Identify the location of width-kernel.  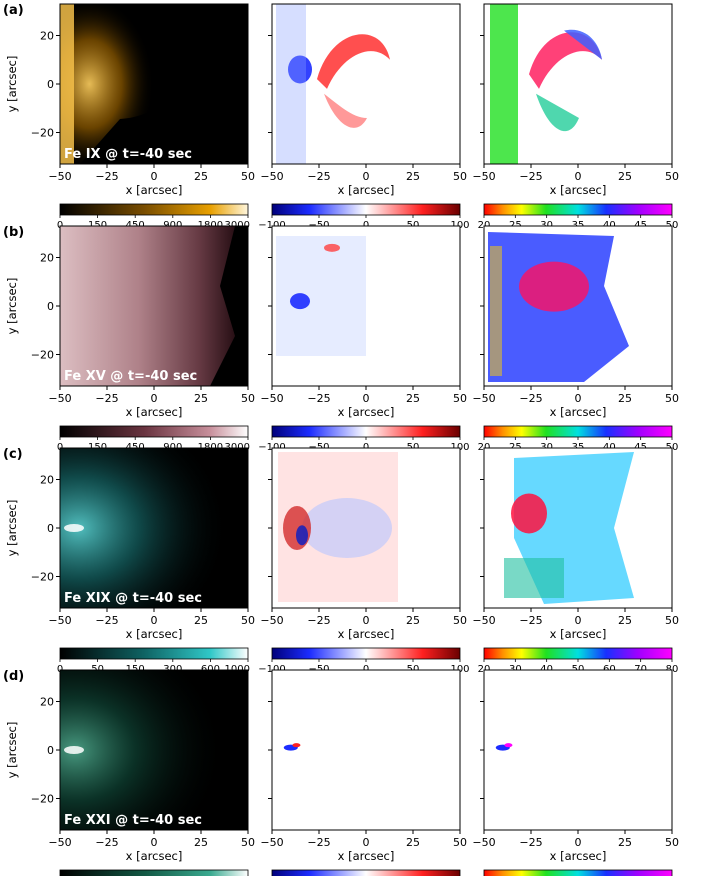
(508, 745).